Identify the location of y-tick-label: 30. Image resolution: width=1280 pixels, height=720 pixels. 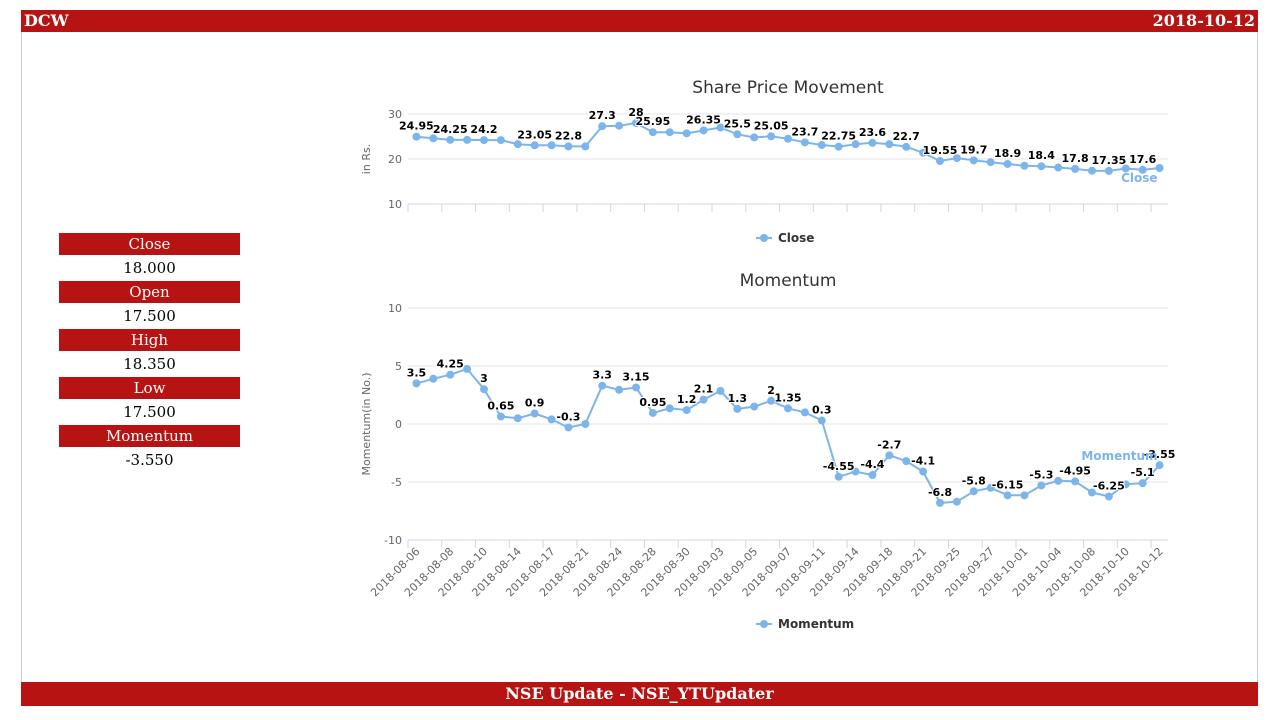
(395, 114).